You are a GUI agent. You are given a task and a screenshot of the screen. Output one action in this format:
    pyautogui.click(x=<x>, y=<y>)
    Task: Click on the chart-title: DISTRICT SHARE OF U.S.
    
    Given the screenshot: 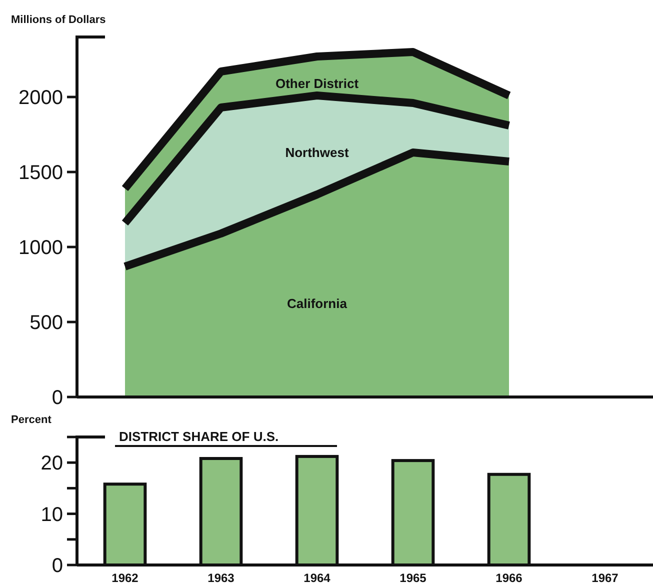 What is the action you would take?
    pyautogui.click(x=199, y=436)
    